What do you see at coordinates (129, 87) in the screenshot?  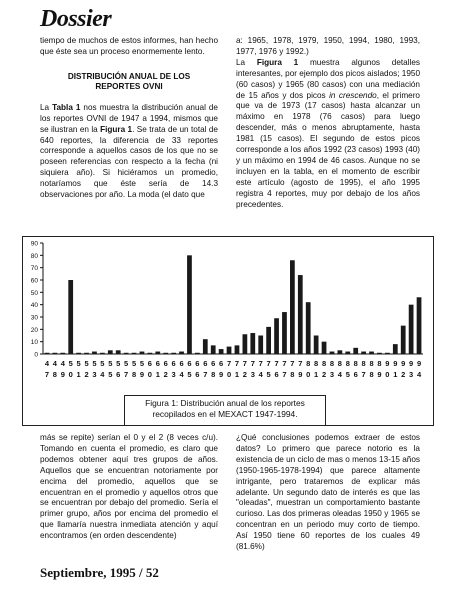 I see `heading-line-2: REPORTES OVNI` at bounding box center [129, 87].